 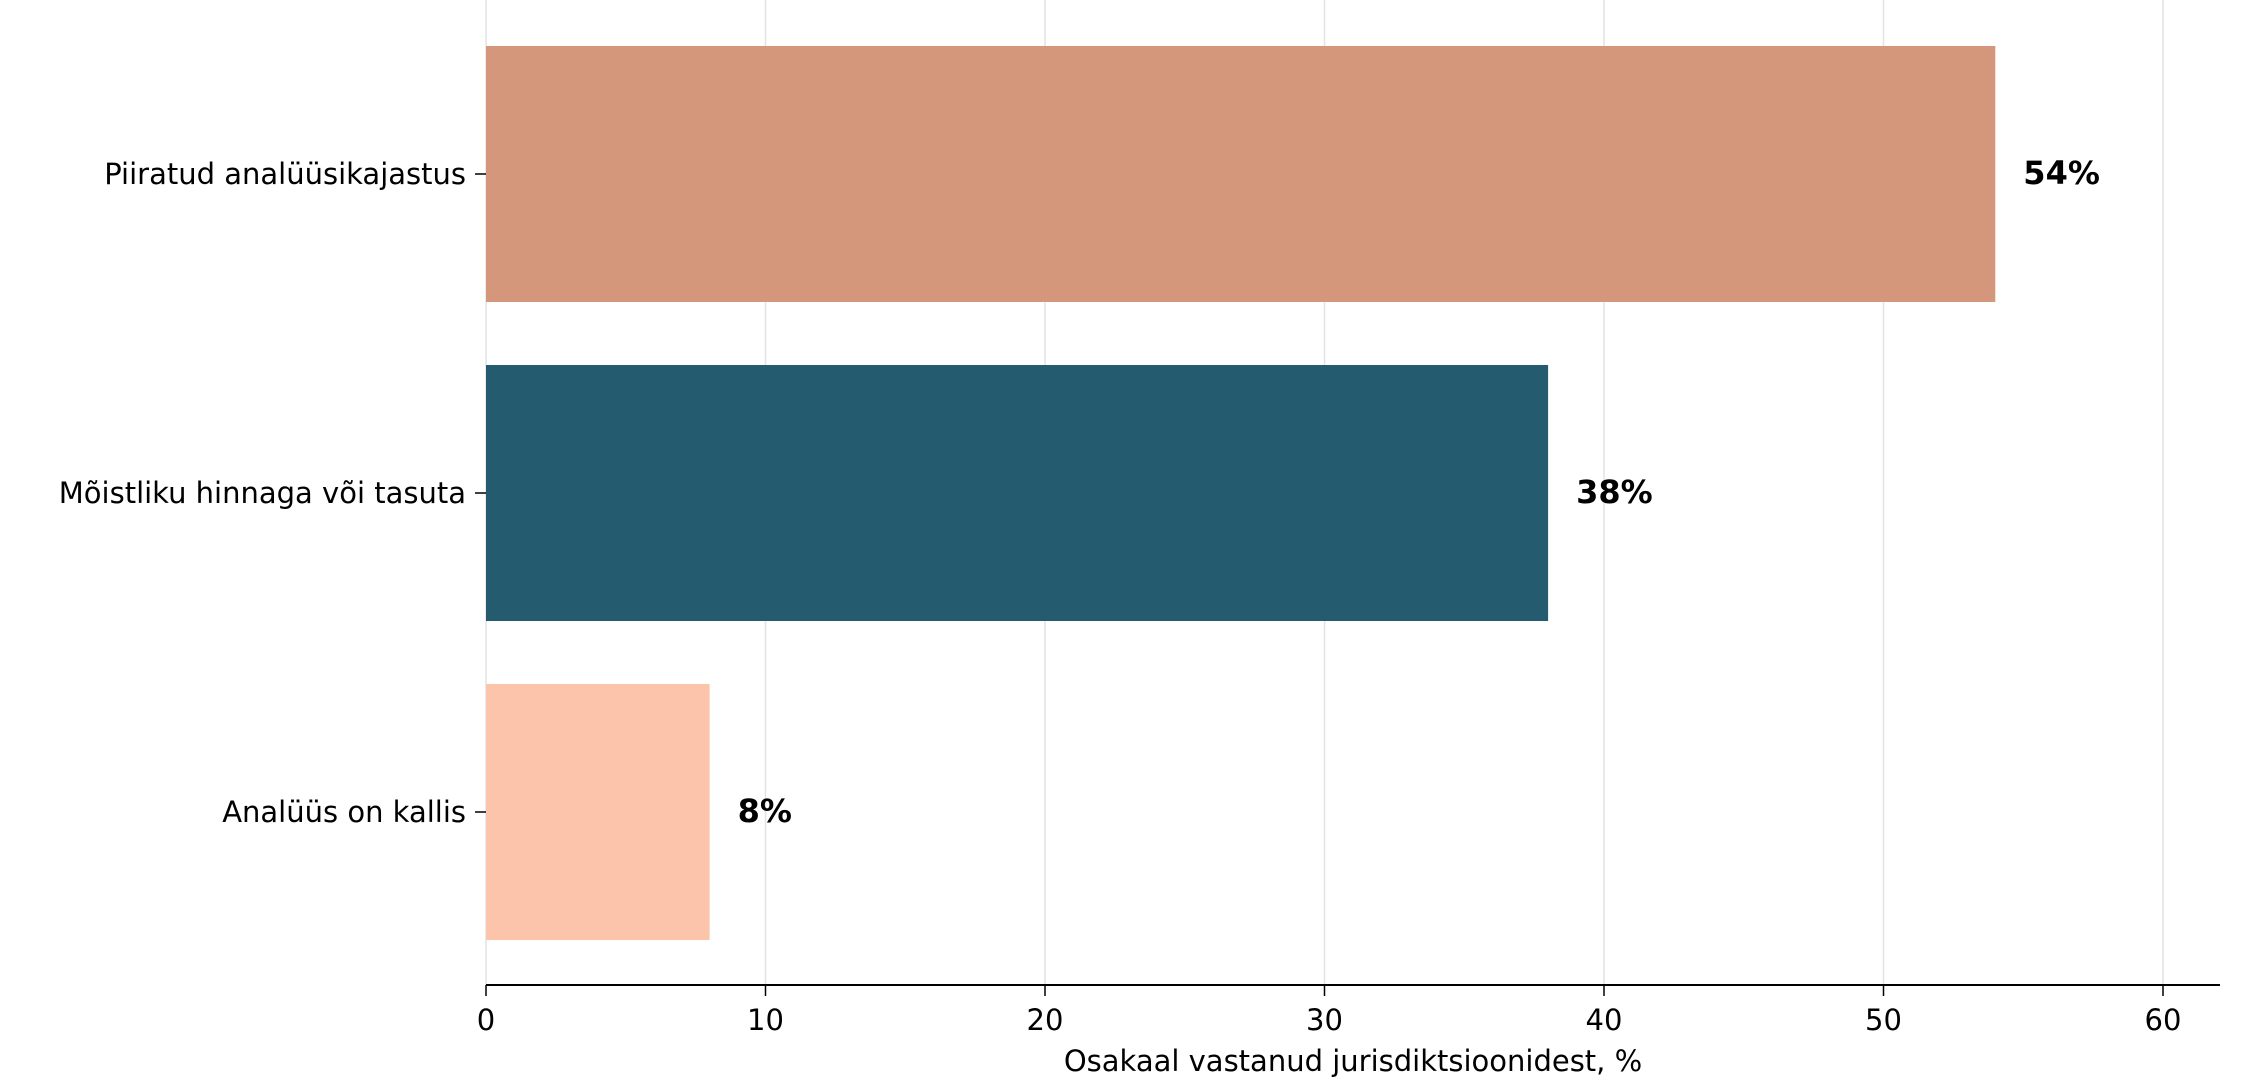 What do you see at coordinates (765, 811) in the screenshot?
I see `bar-value-label: 8%` at bounding box center [765, 811].